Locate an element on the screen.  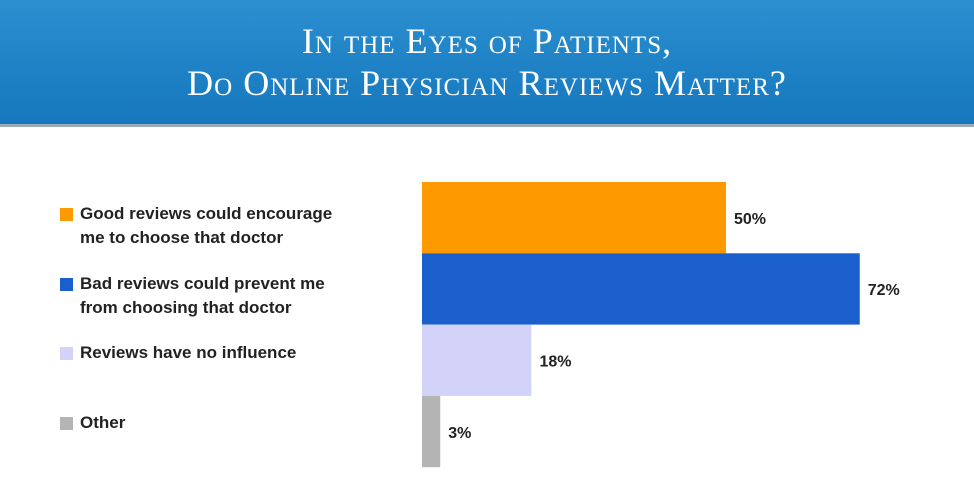
value-label: 72% is located at coordinates (884, 290).